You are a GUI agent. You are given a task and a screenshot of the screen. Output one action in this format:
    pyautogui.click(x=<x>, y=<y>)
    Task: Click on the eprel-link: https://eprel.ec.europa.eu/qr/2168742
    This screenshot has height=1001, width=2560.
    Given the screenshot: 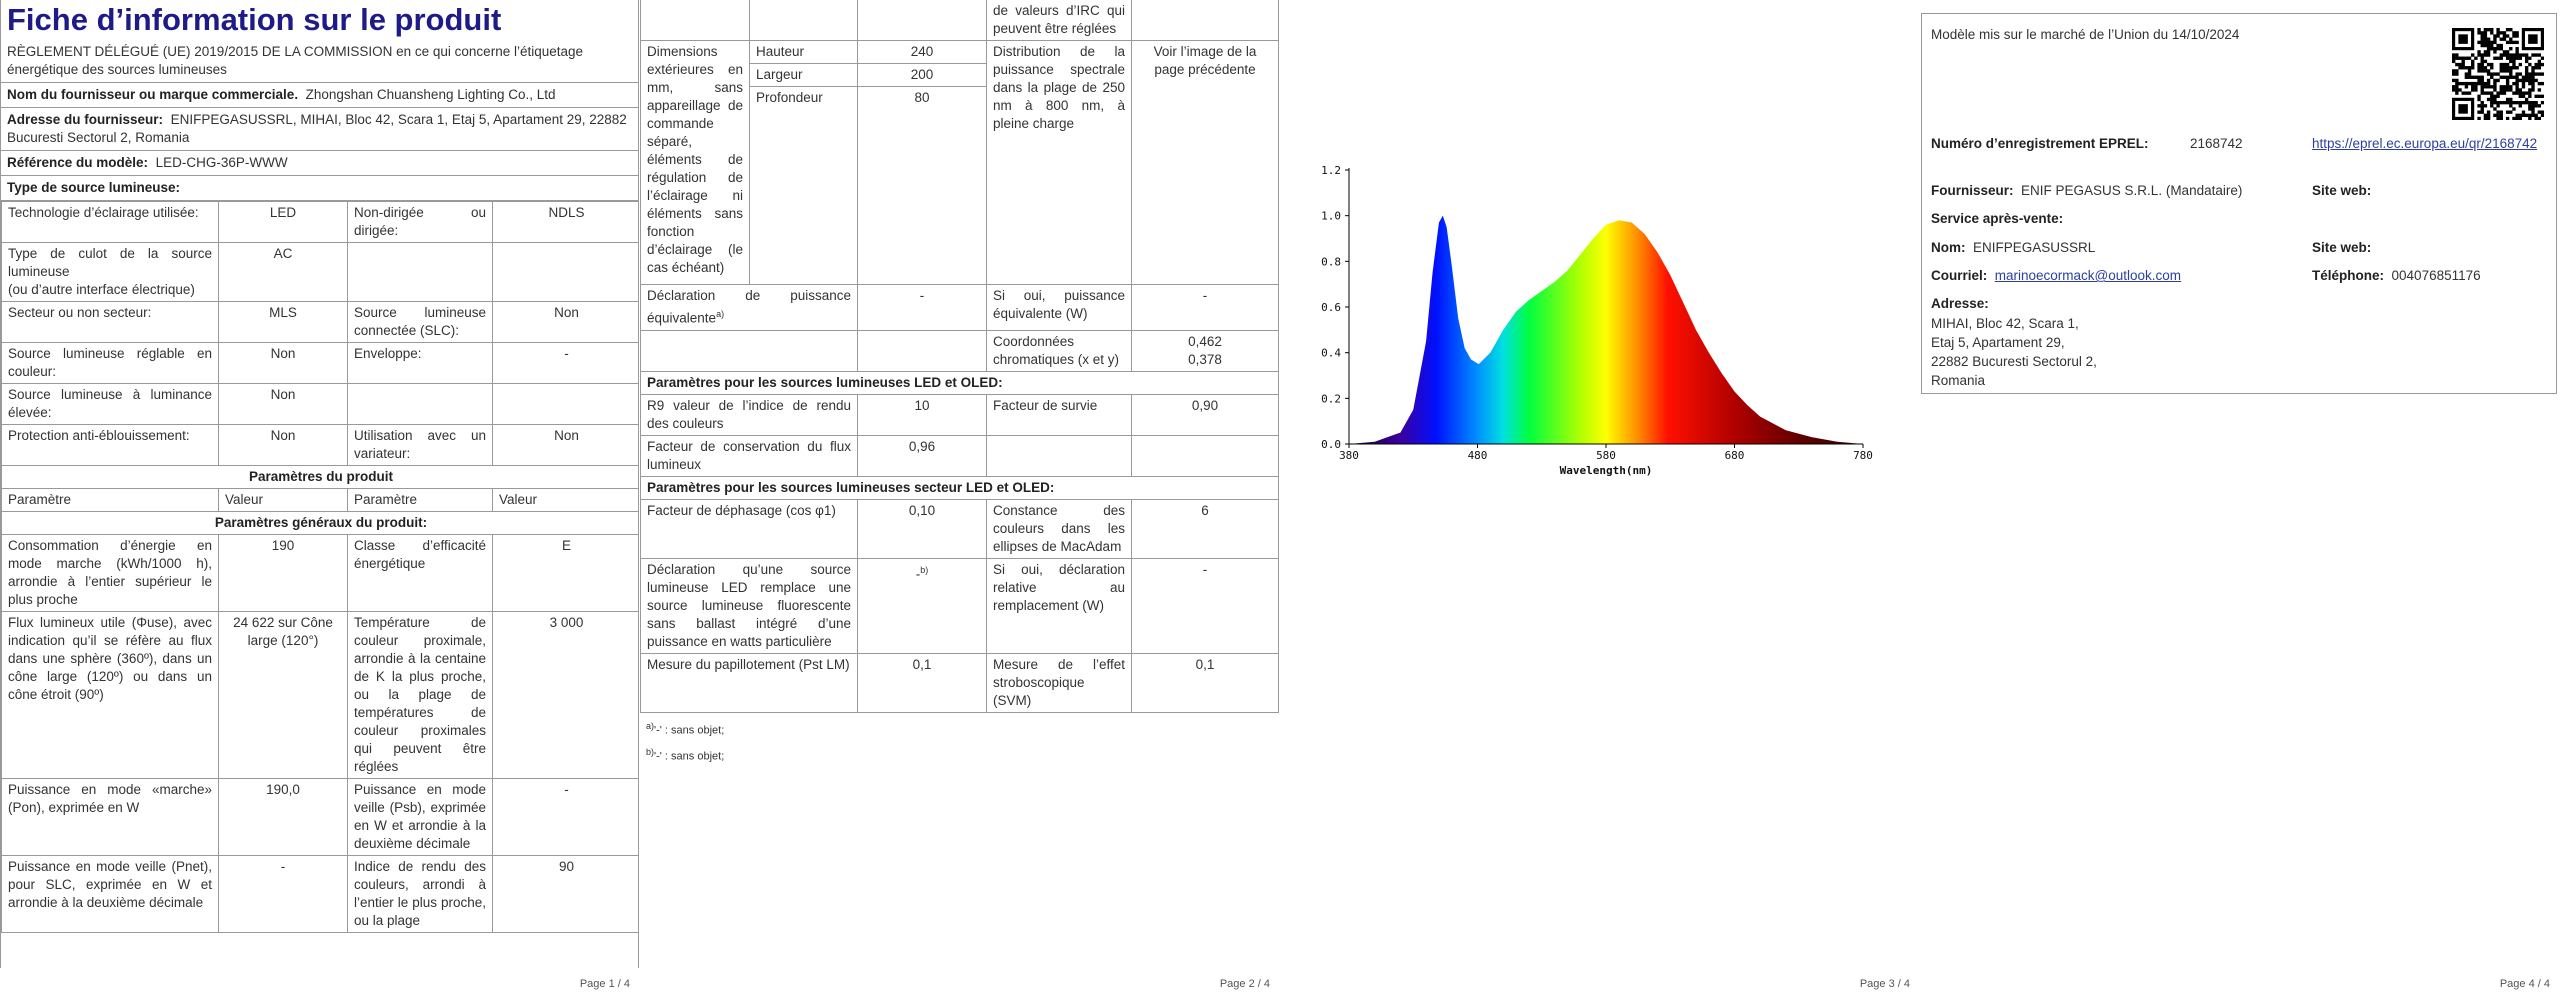 What is the action you would take?
    pyautogui.click(x=2425, y=143)
    